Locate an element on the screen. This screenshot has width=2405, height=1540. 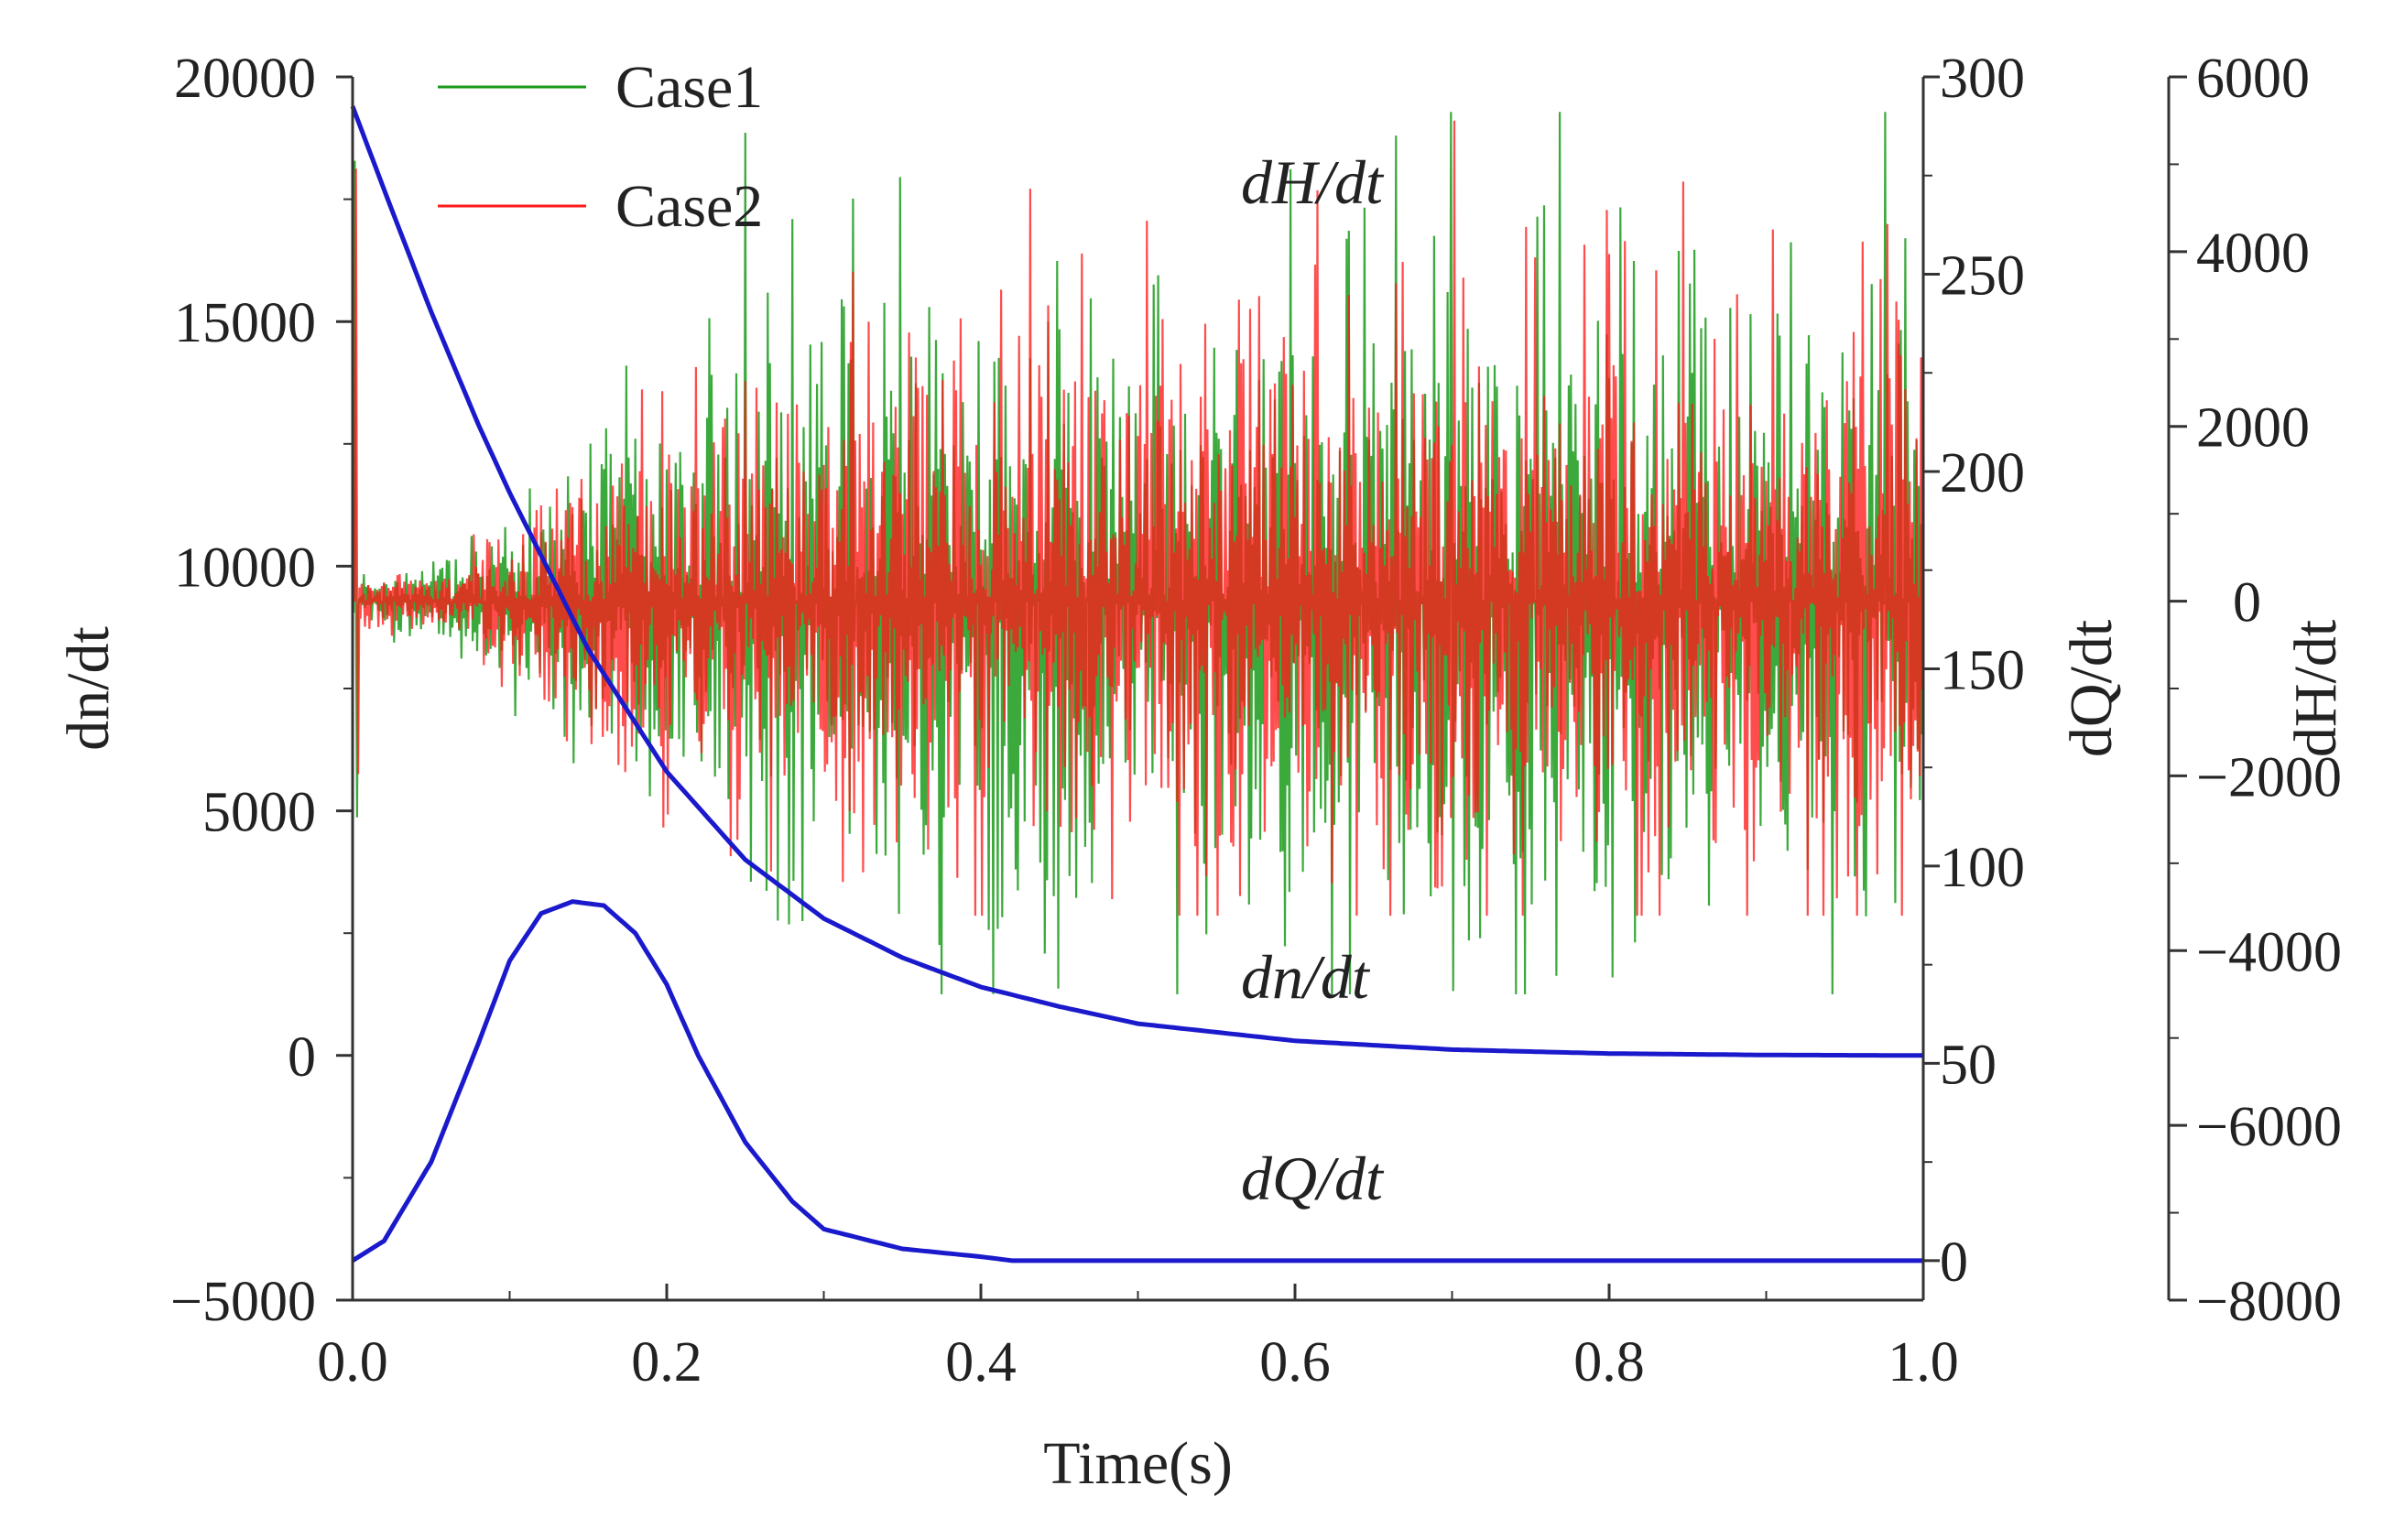
annotation-dQ-dt: dQ/dt is located at coordinates (1313, 1178).